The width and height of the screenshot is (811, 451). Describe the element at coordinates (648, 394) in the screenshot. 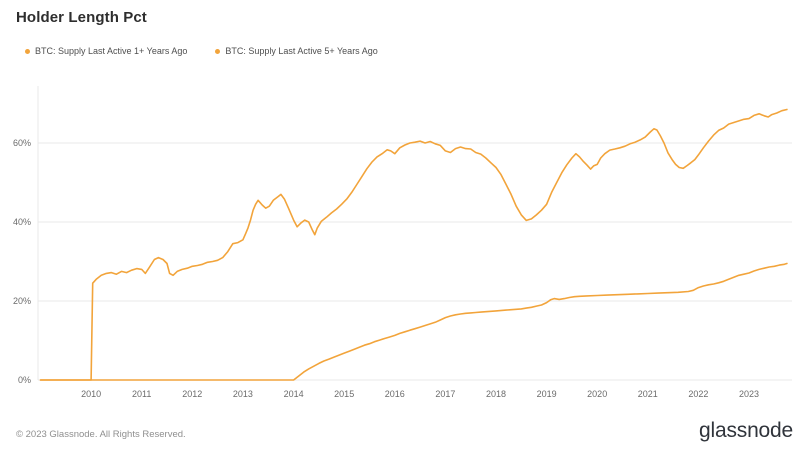

I see `x-tick-label: 2021` at that location.